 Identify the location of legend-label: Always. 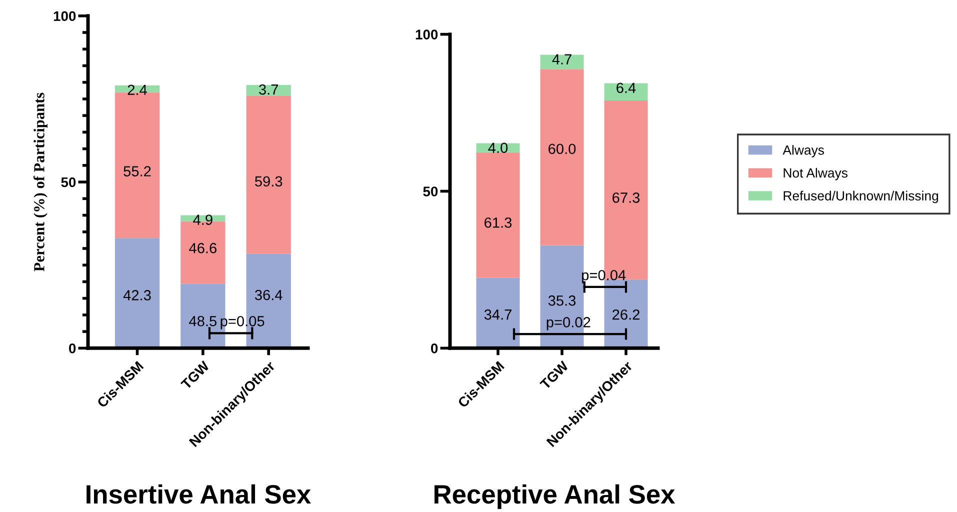
(803, 151).